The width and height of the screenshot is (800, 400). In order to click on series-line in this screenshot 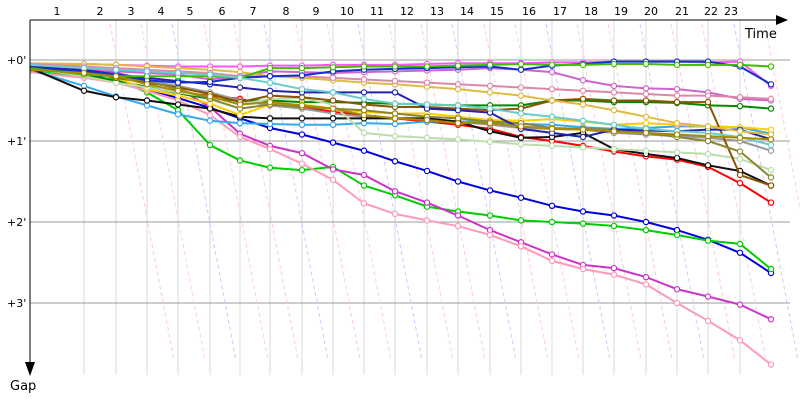, I will do `click(400, 81)`.